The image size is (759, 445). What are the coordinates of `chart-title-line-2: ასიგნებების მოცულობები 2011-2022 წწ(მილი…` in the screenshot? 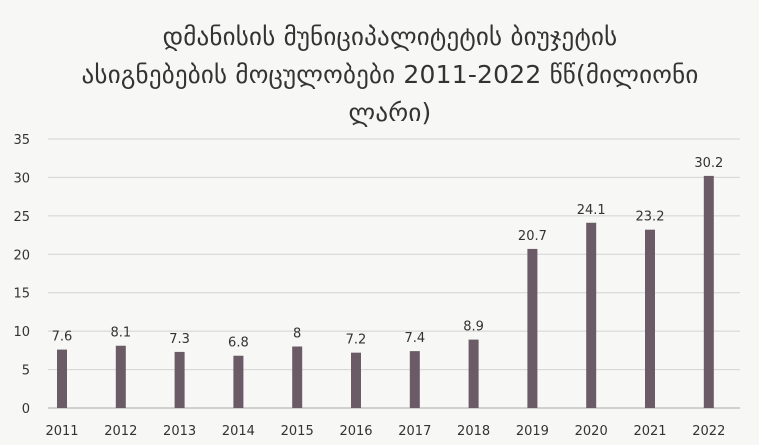 It's located at (390, 74).